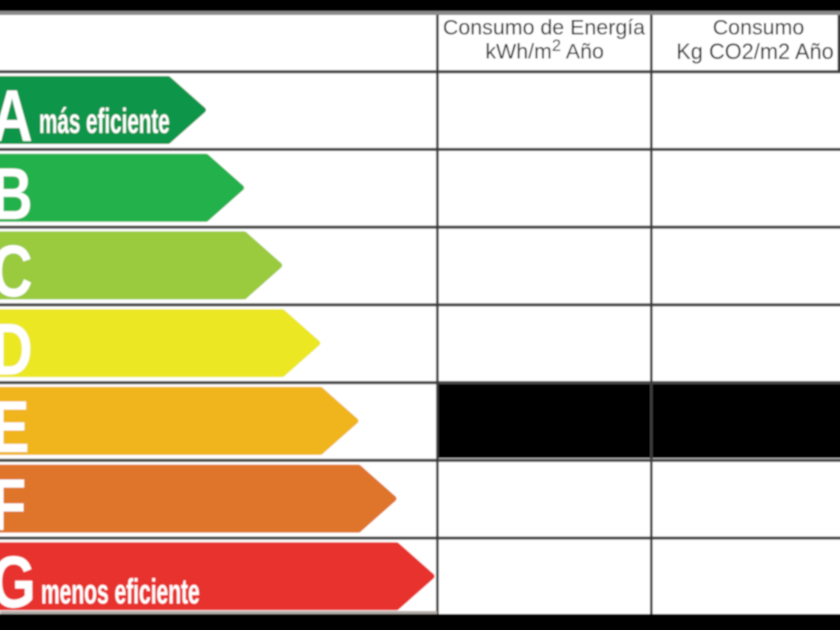  I want to click on svg-text: G, so click(18, 582).